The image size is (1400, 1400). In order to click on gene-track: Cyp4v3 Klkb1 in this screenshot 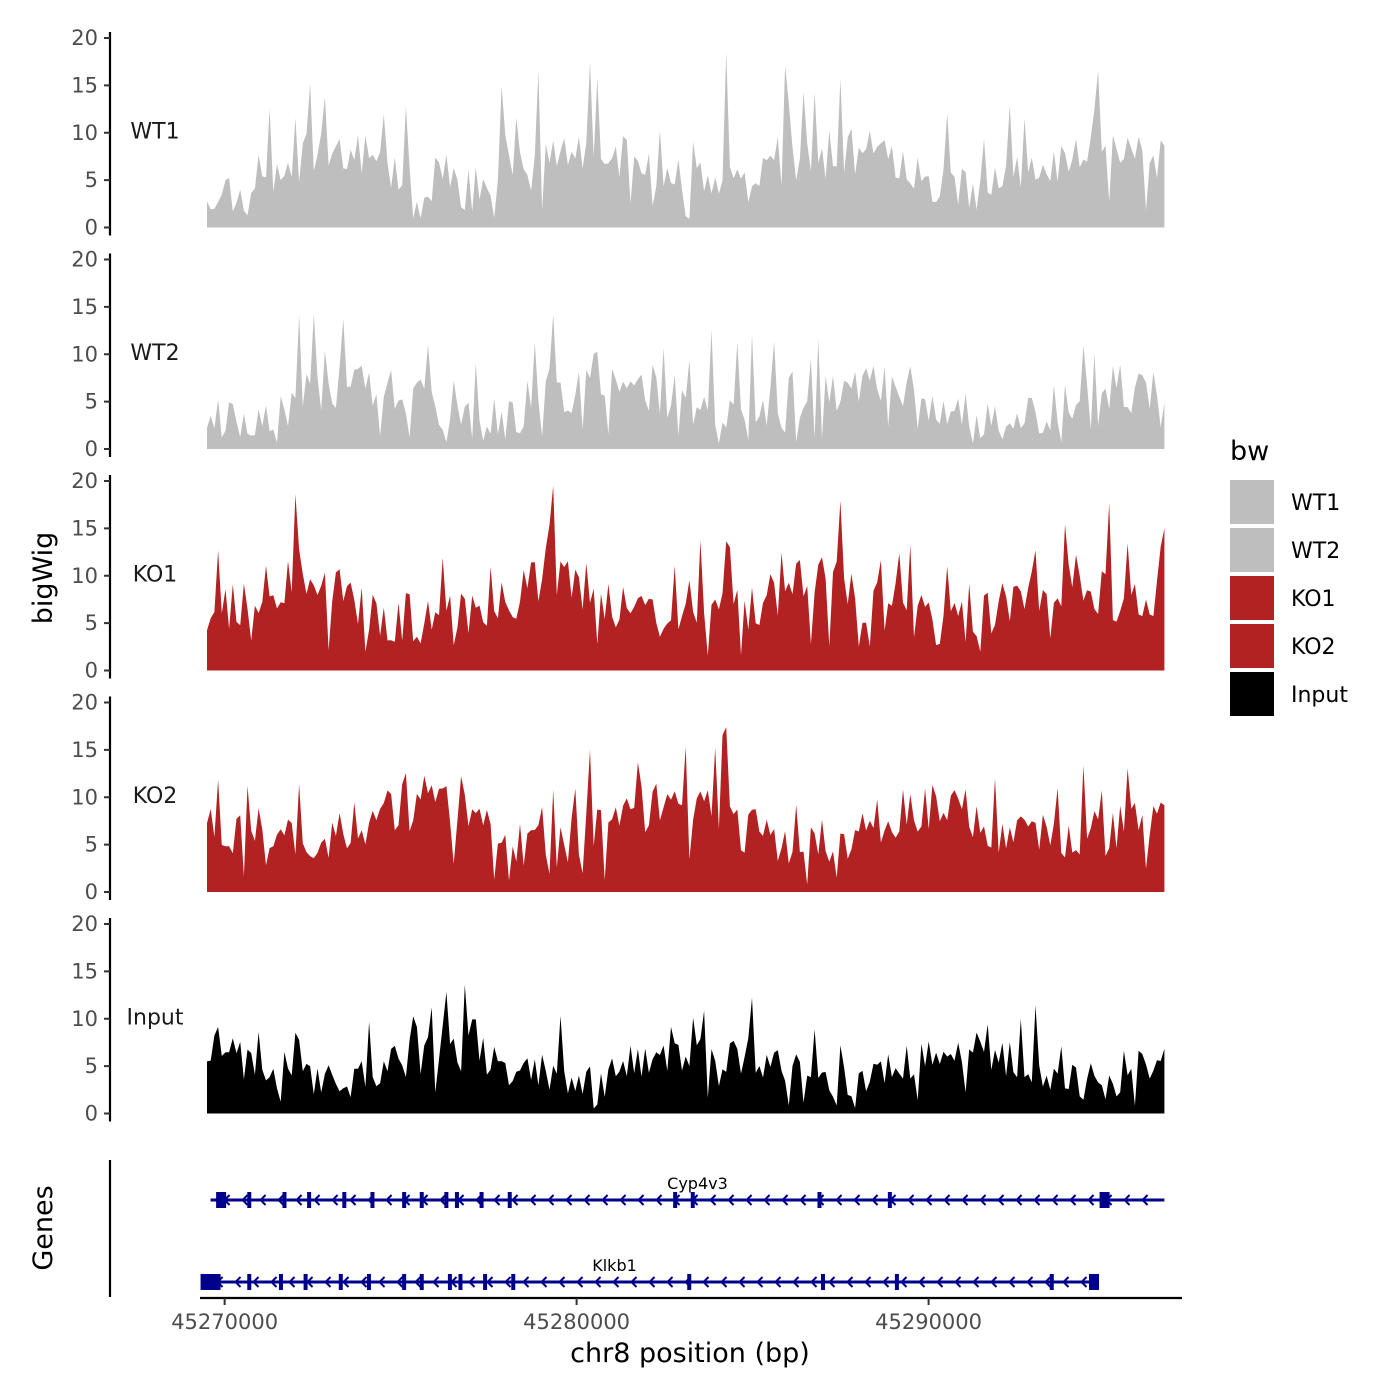, I will do `click(636, 1228)`.